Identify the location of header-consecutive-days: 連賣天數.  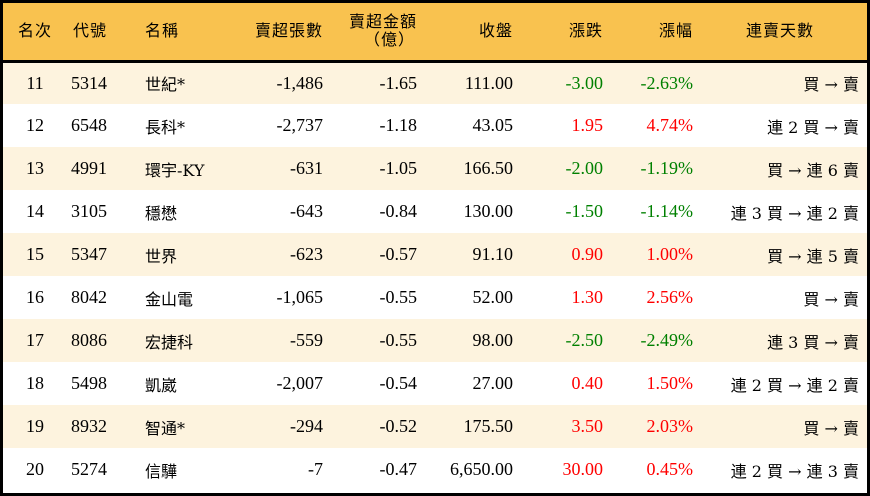
(779, 31).